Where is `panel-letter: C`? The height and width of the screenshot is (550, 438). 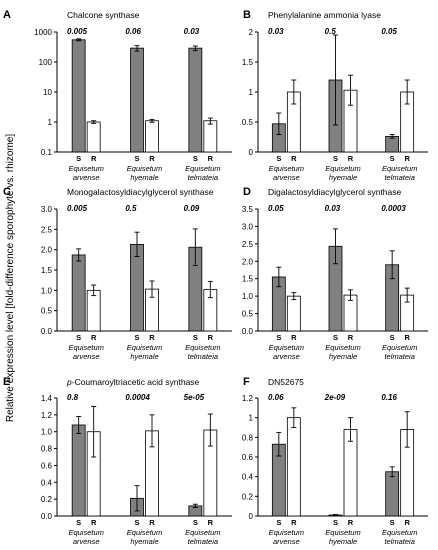
panel-letter: C is located at coordinates (7, 192).